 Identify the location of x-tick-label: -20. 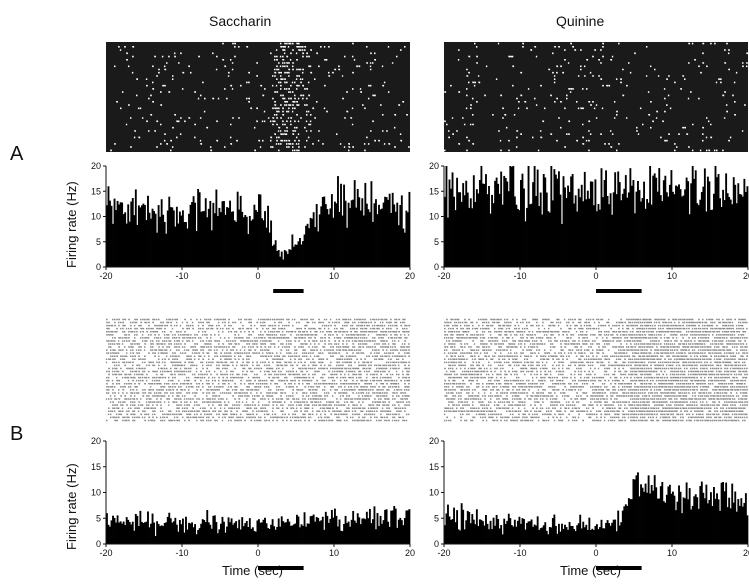
(105, 553).